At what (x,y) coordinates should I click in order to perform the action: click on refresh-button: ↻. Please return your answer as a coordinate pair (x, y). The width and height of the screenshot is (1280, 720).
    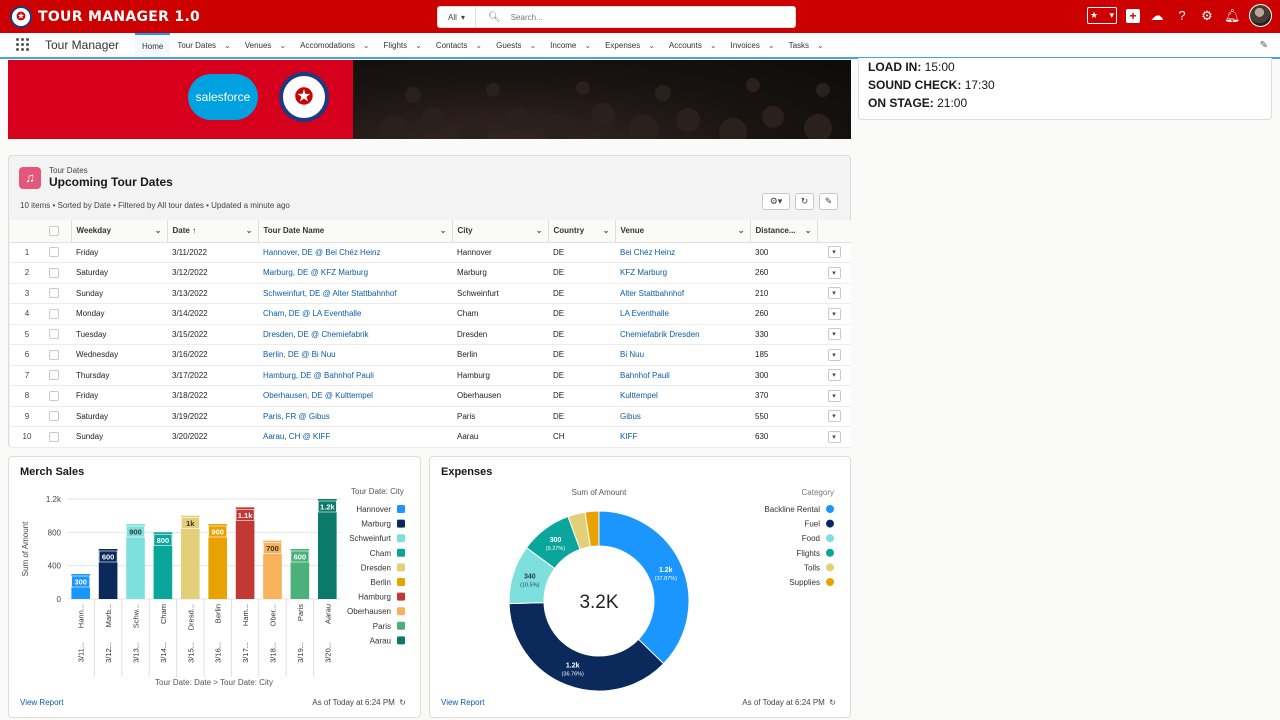
    Looking at the image, I should click on (804, 201).